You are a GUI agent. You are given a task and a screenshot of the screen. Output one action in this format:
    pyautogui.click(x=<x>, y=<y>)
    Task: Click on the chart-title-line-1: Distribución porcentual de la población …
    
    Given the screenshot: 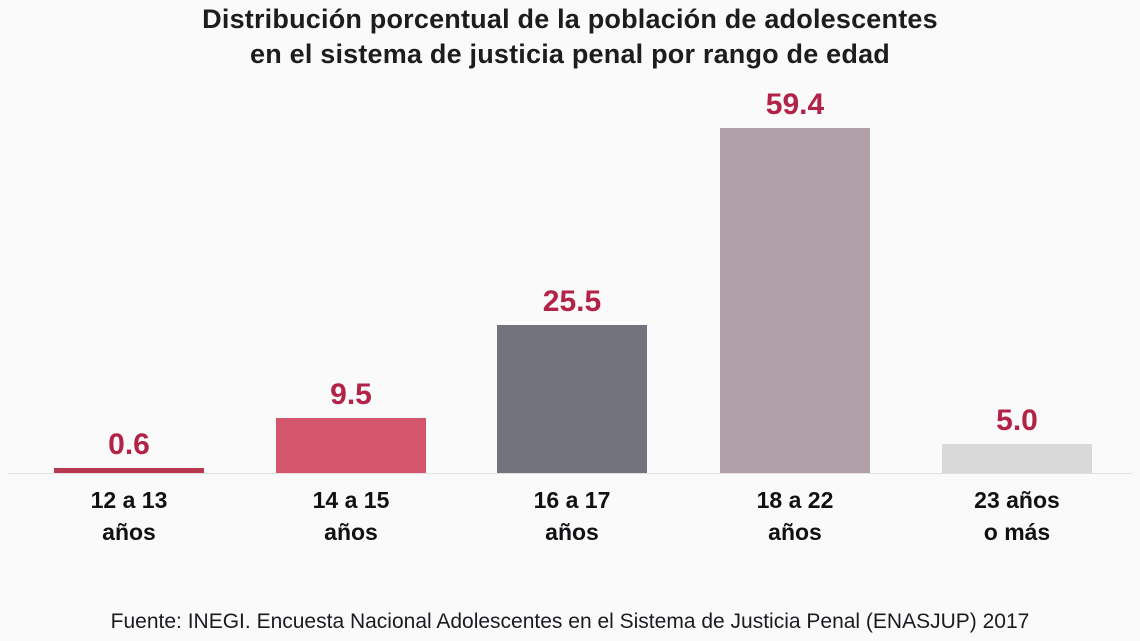 What is the action you would take?
    pyautogui.click(x=570, y=19)
    